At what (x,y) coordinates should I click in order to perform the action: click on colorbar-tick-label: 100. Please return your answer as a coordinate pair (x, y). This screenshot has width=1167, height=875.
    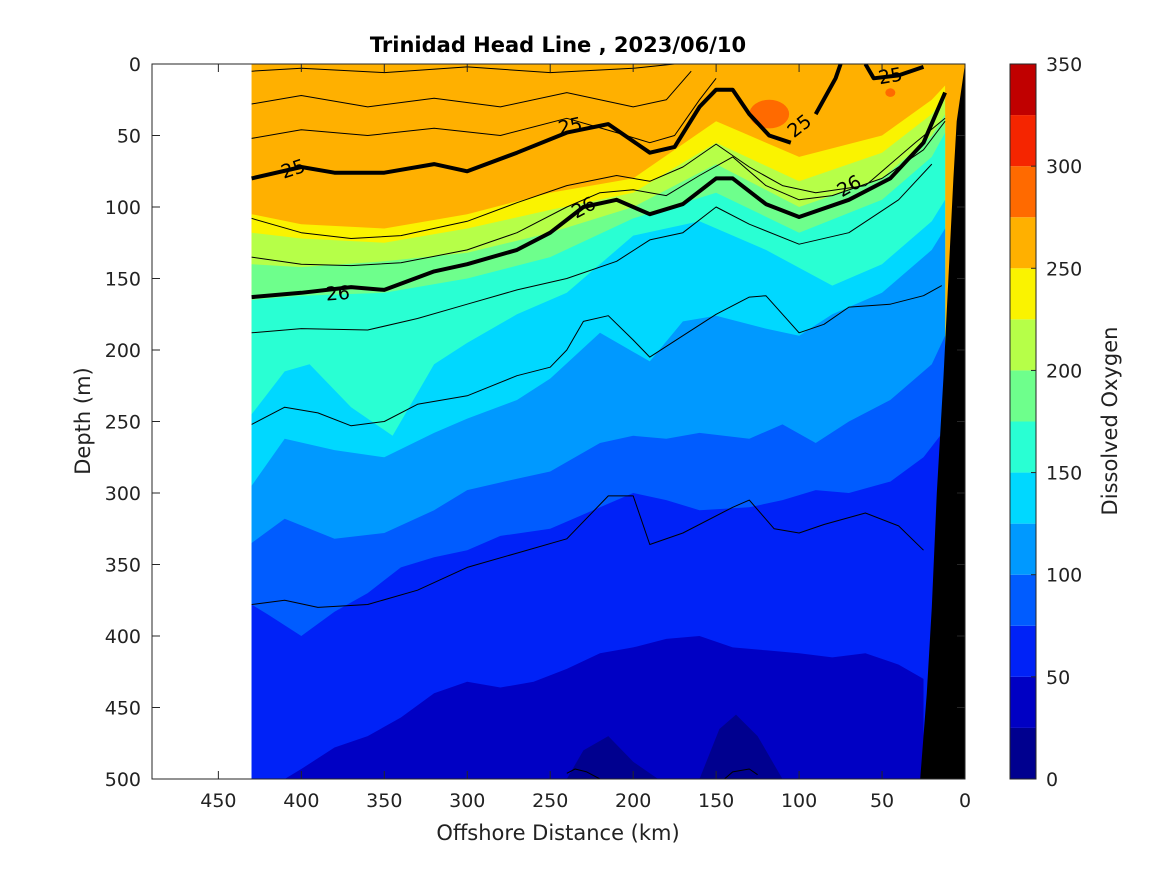
    Looking at the image, I should click on (1064, 576).